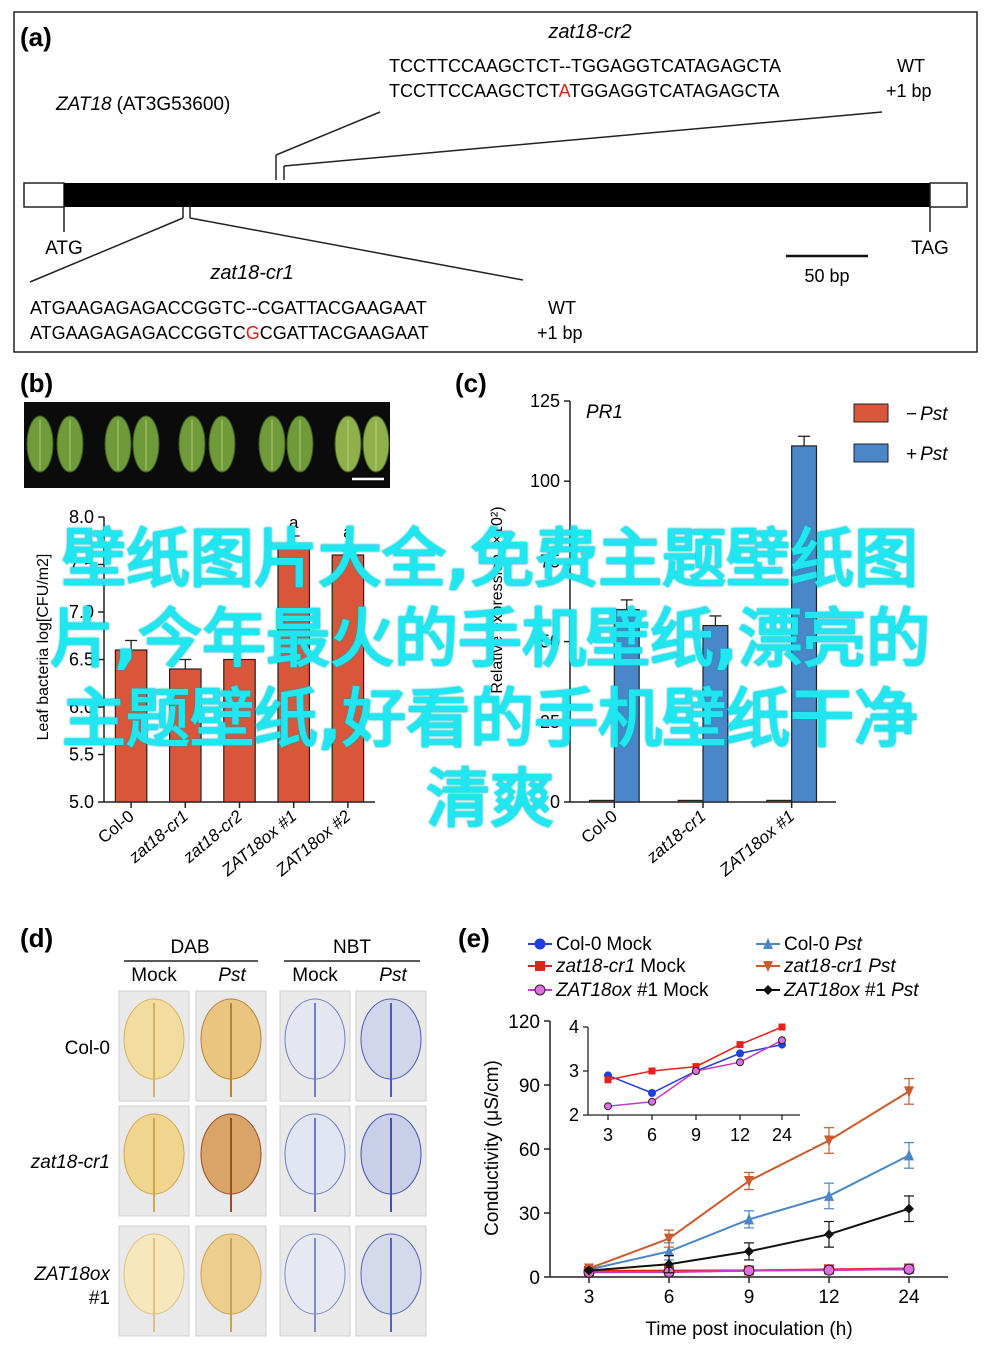 The image size is (990, 1348). I want to click on x-tick-label: 6, so click(669, 1297).